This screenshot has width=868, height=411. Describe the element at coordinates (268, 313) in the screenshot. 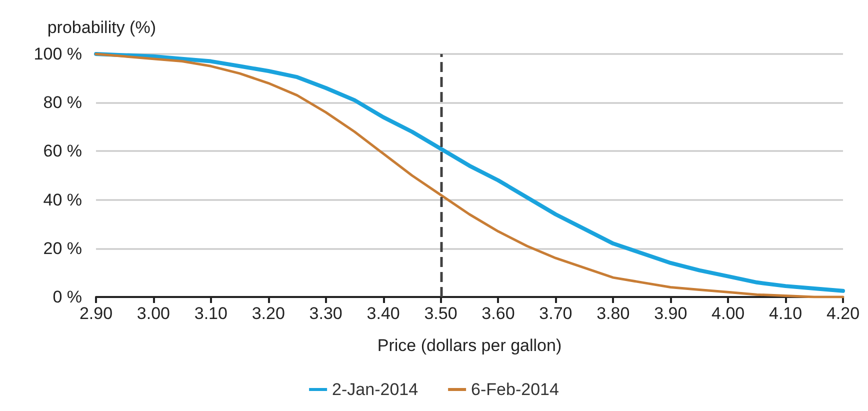

I see `x-tick-label: 3.20` at that location.